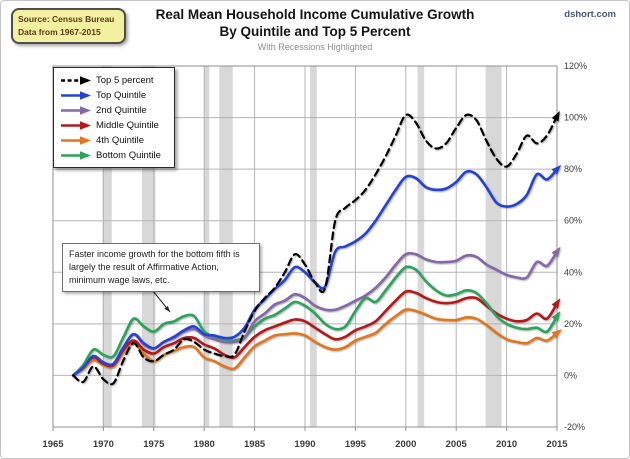 Image resolution: width=630 pixels, height=459 pixels. I want to click on source-line1: Source: Census Bureau, so click(66, 19).